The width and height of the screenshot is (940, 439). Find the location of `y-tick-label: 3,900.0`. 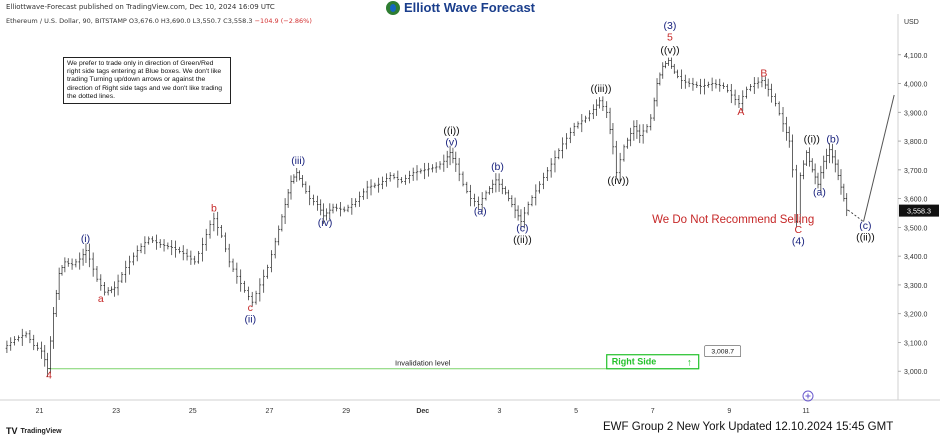

y-tick-label: 3,900.0 is located at coordinates (915, 113).